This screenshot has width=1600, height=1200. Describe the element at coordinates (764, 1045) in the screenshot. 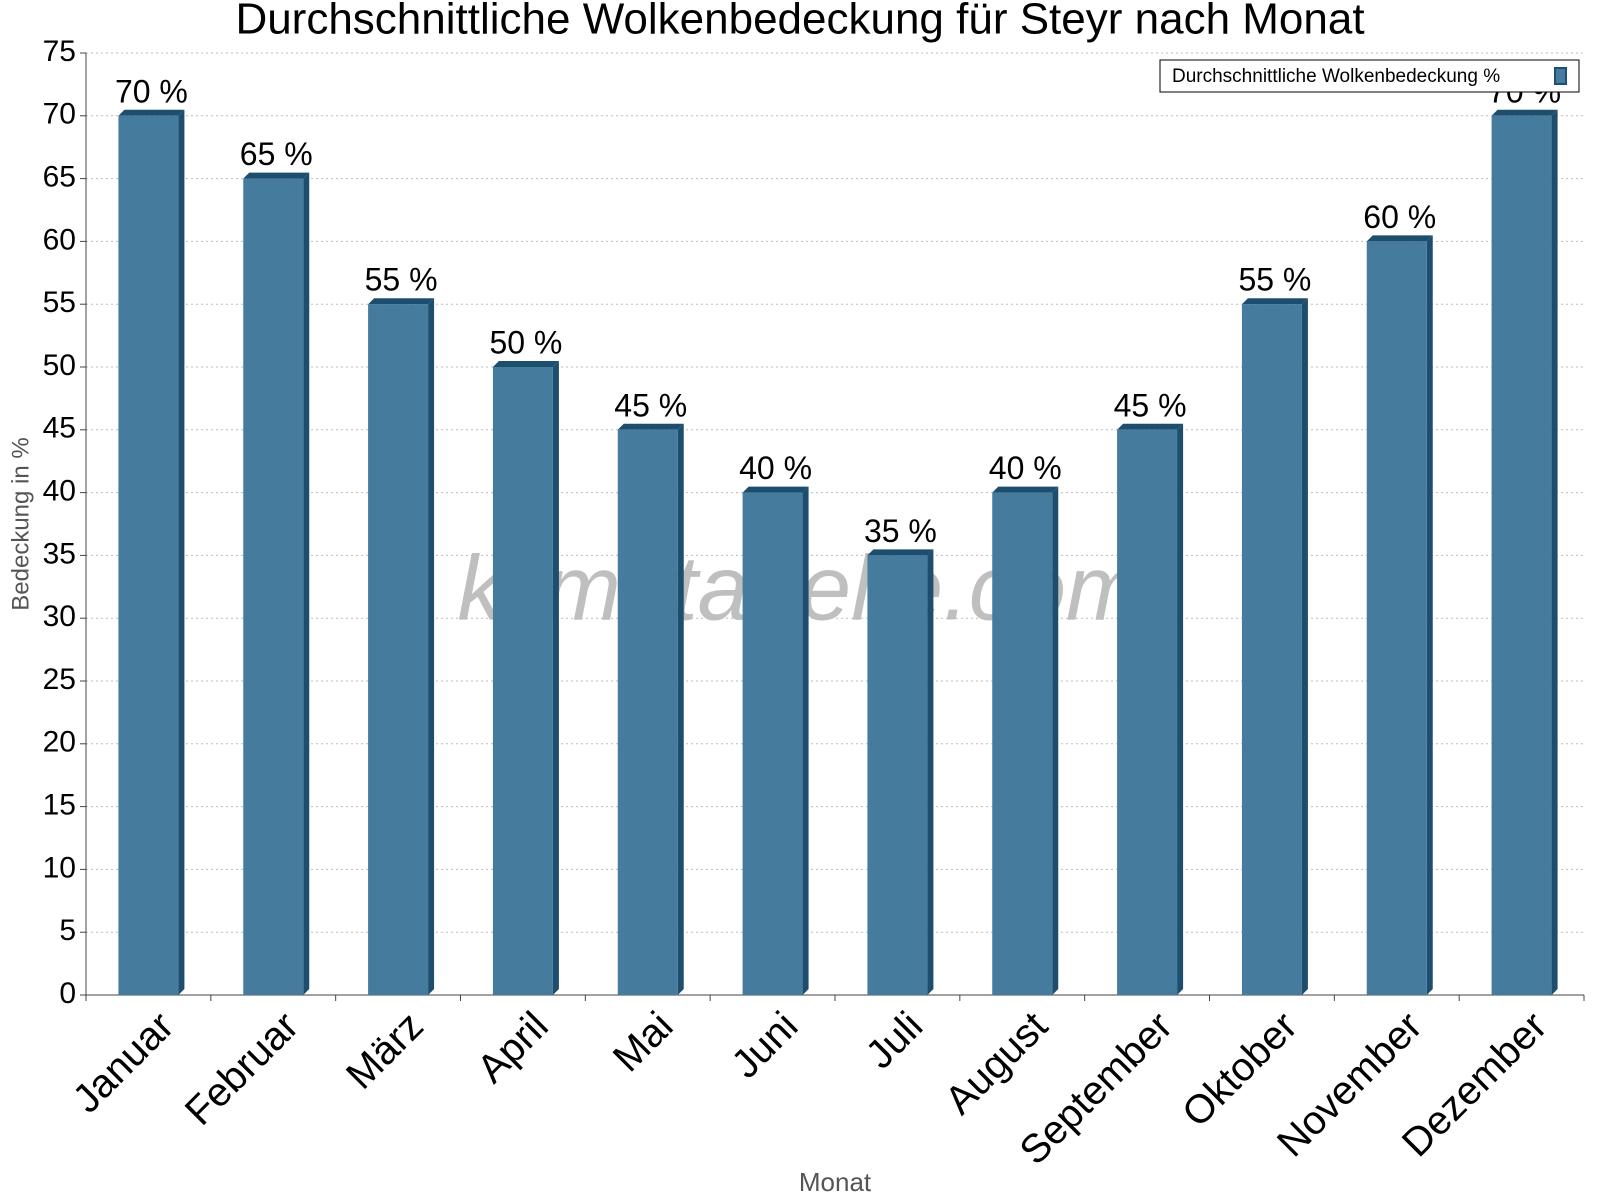

I see `x-tick-label: Juni` at that location.